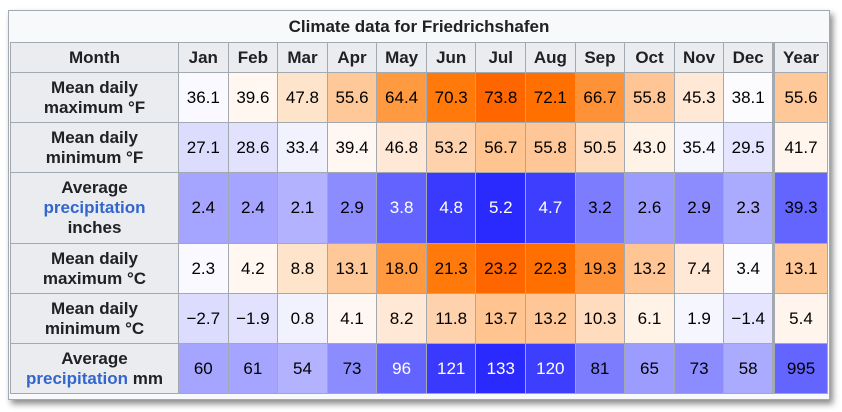 The image size is (842, 412). I want to click on data-cell: 73.8, so click(501, 97).